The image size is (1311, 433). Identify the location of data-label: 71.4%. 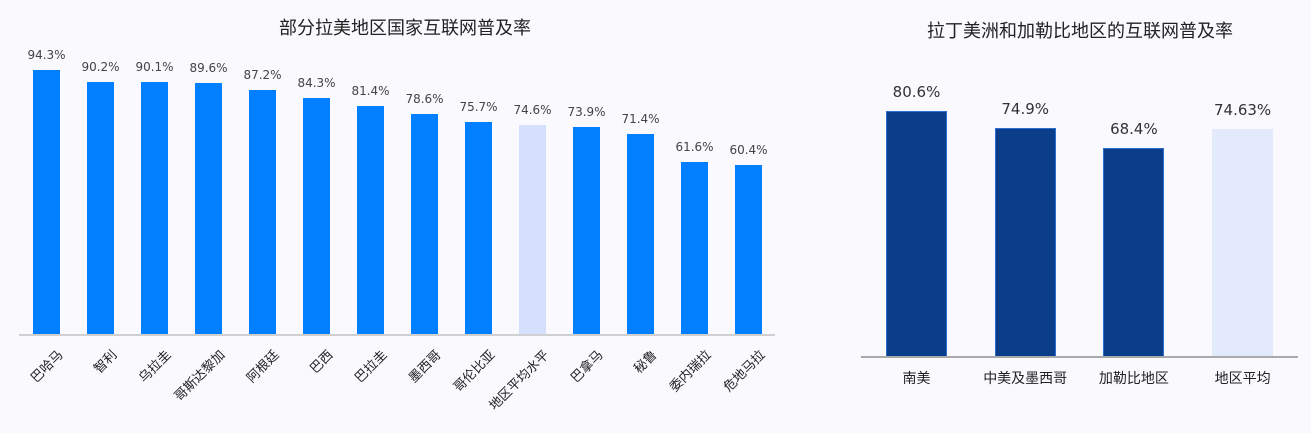
(640, 119).